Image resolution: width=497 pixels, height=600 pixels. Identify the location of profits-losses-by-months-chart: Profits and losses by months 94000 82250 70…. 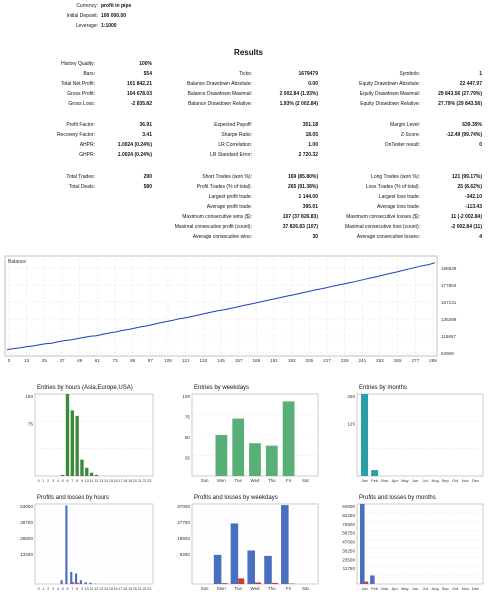
(413, 543).